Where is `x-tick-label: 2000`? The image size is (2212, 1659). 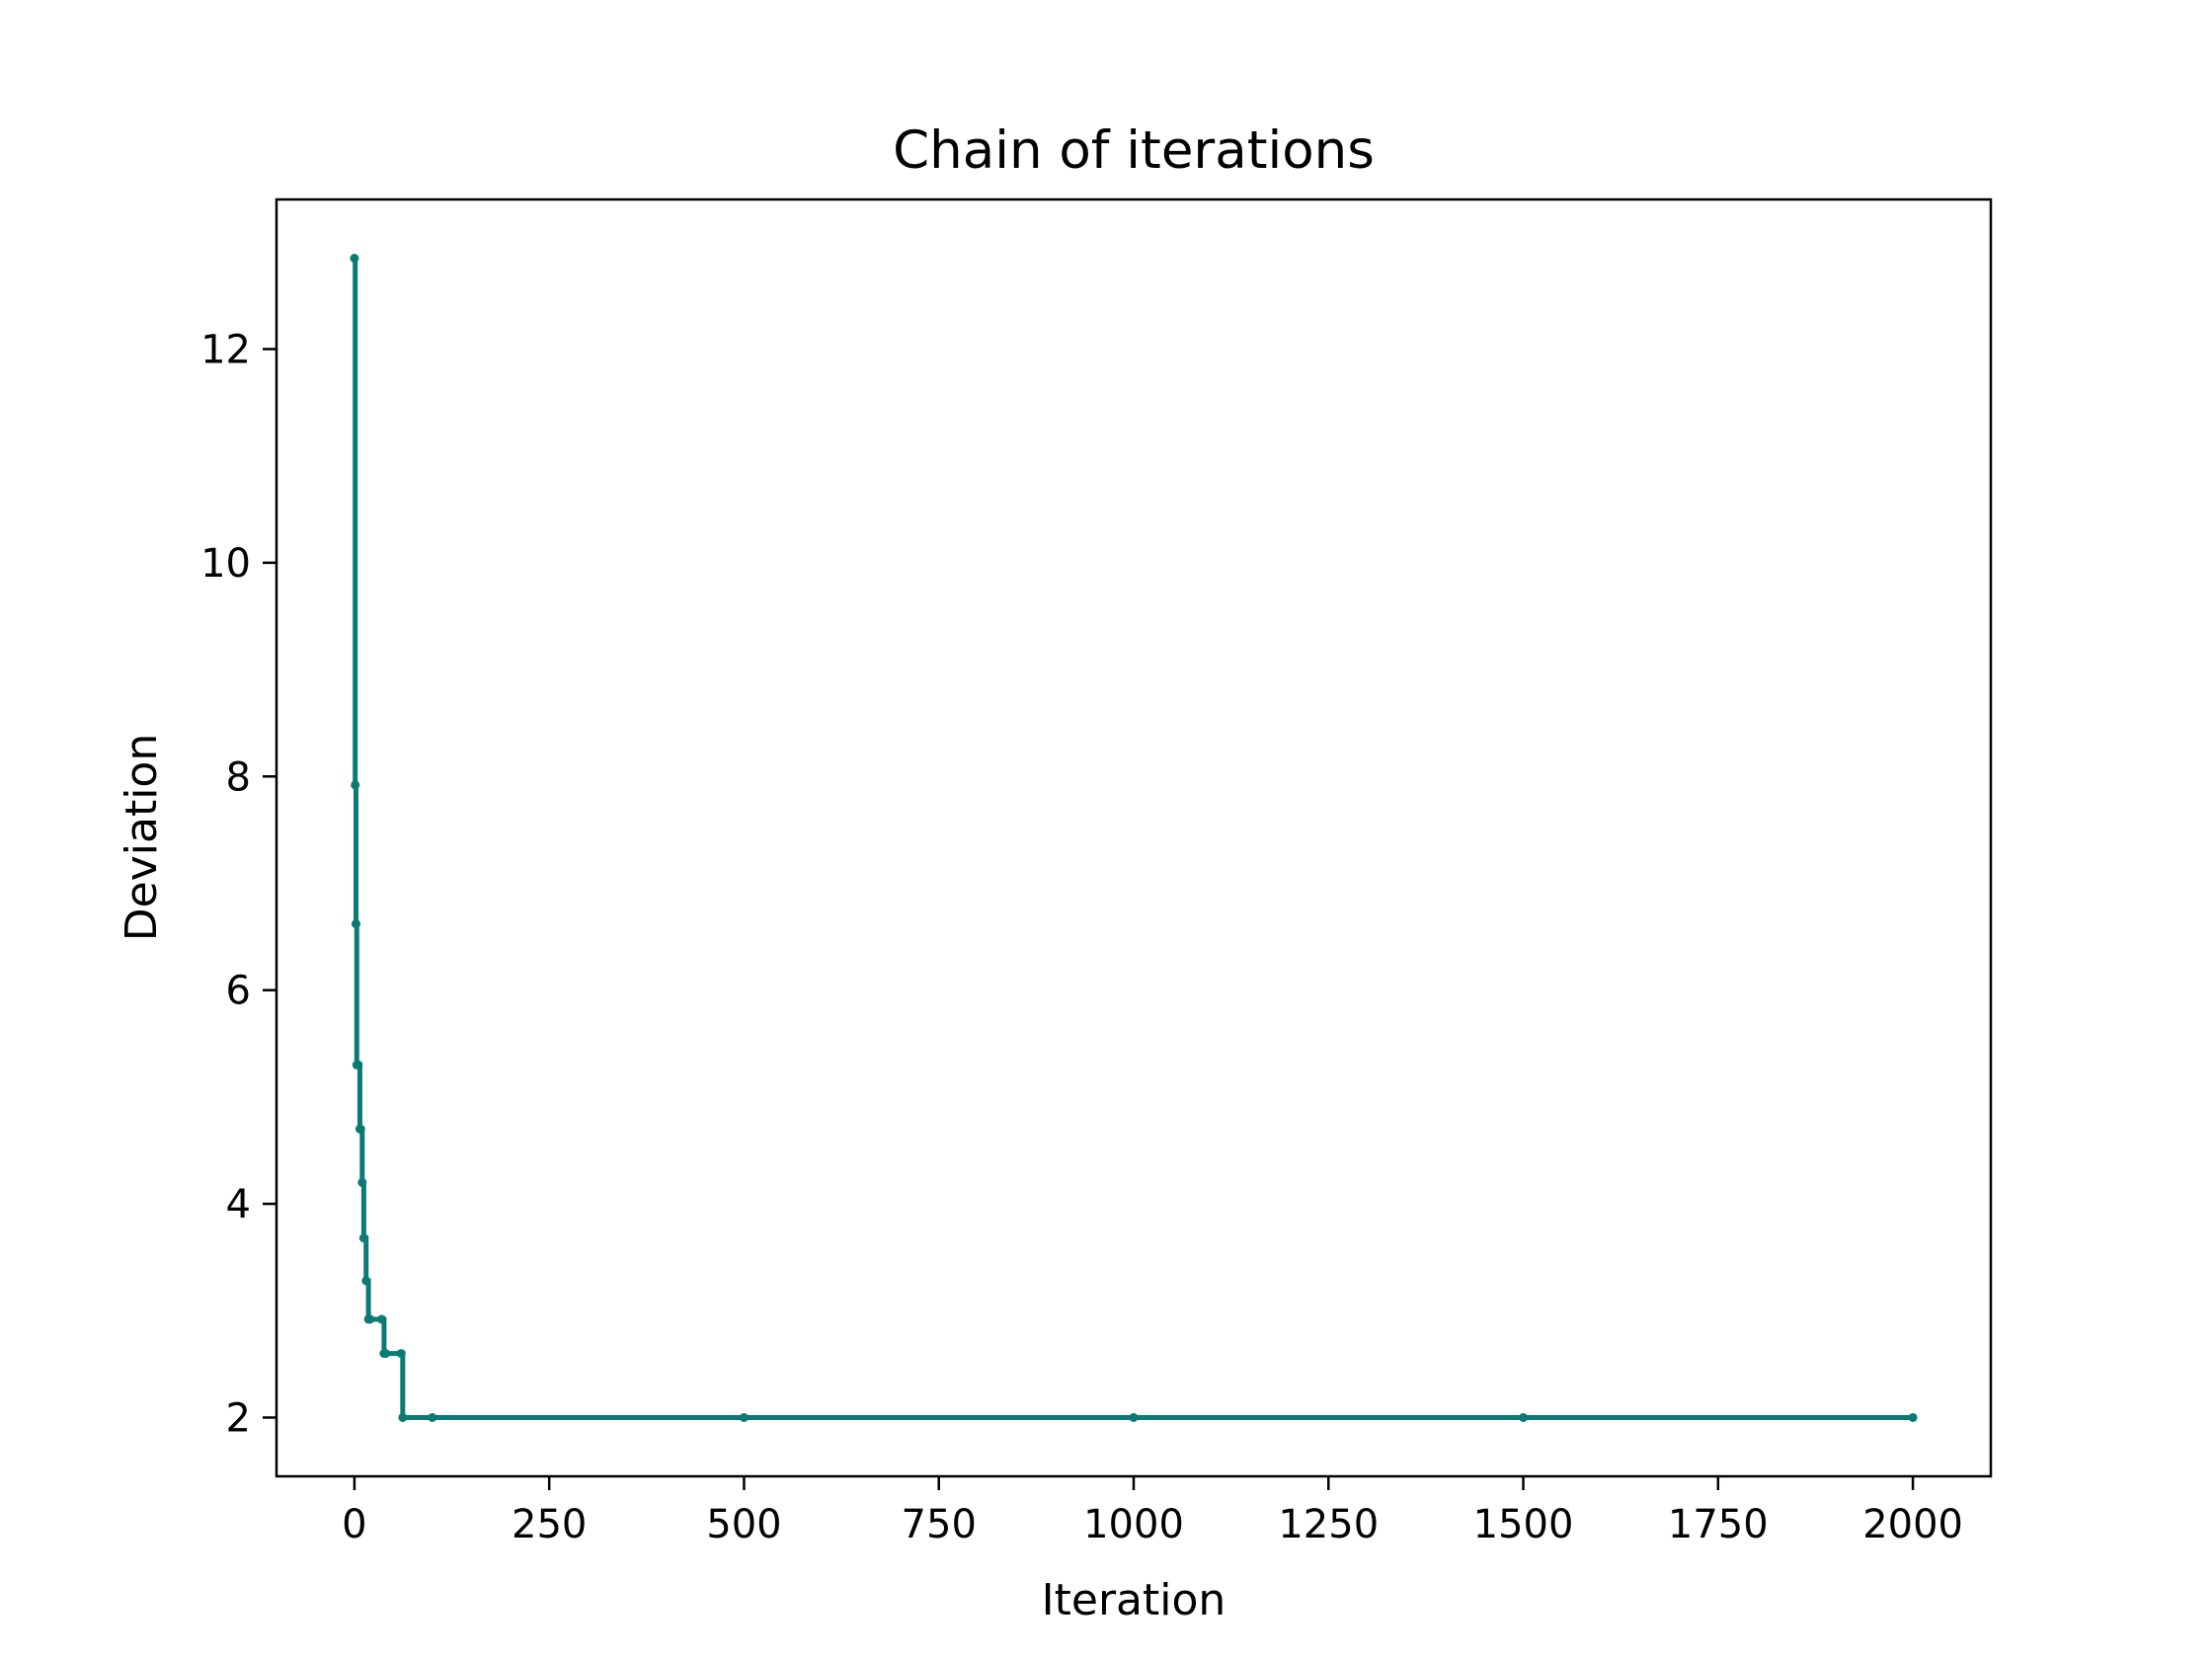 x-tick-label: 2000 is located at coordinates (1913, 1525).